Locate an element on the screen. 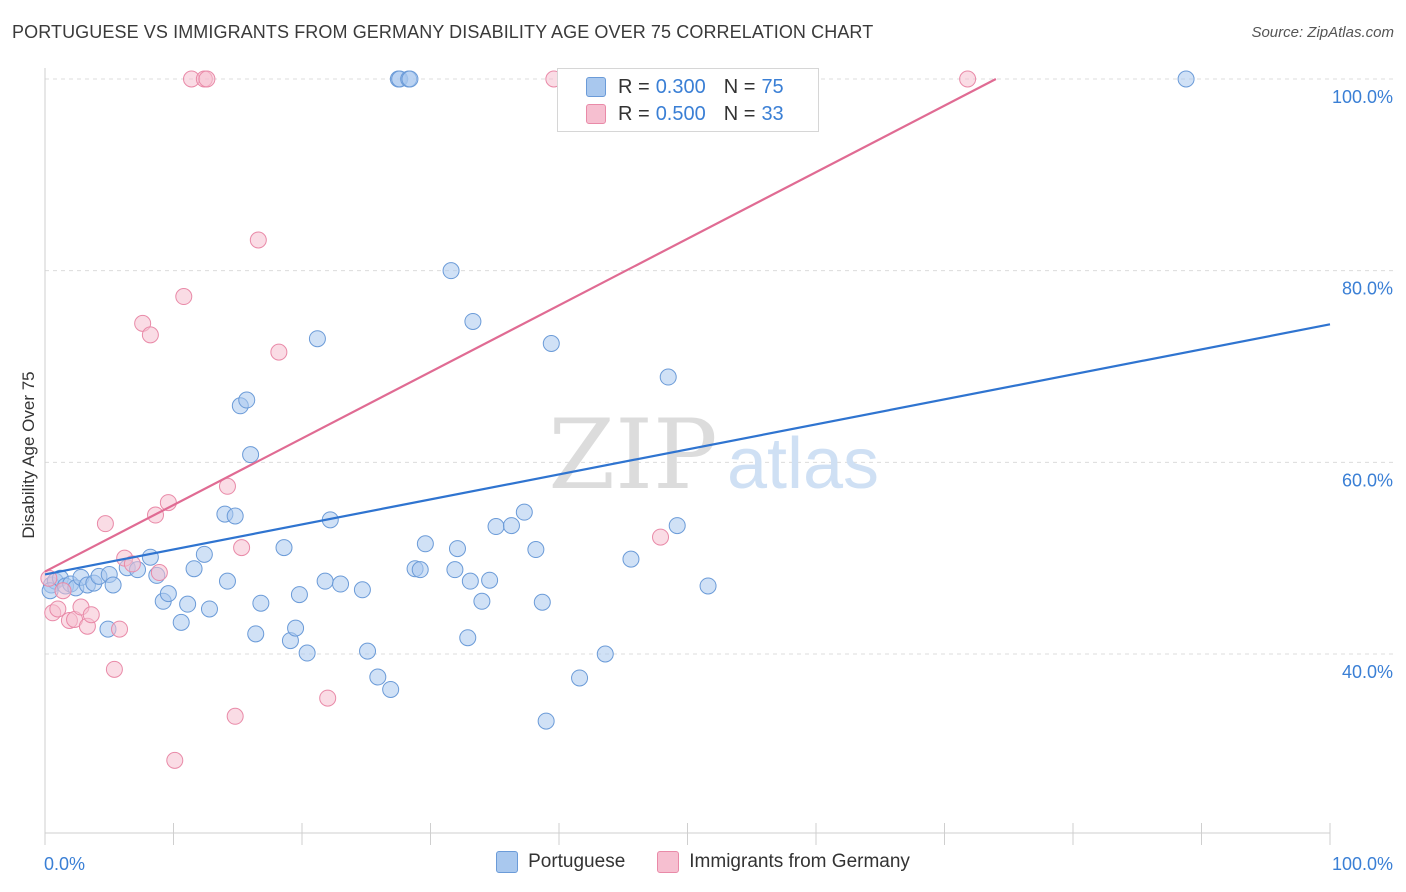  watermark: ZIP atlas is located at coordinates (713, 455).